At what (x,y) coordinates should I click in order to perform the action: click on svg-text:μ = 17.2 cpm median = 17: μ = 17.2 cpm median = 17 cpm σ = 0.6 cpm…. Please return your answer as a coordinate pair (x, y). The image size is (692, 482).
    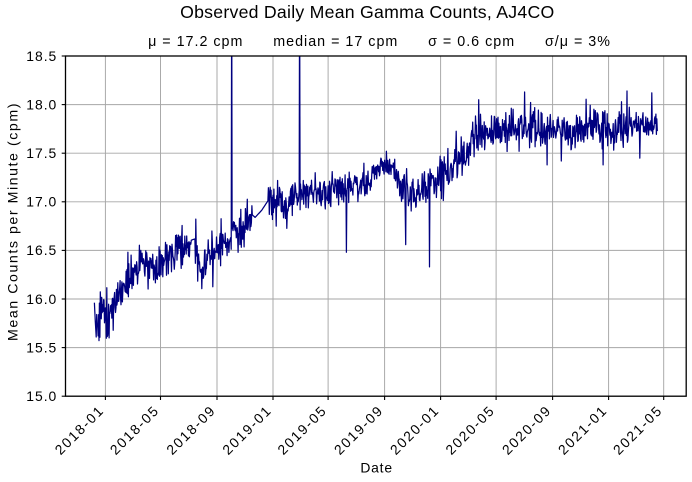
    Looking at the image, I should click on (379, 42).